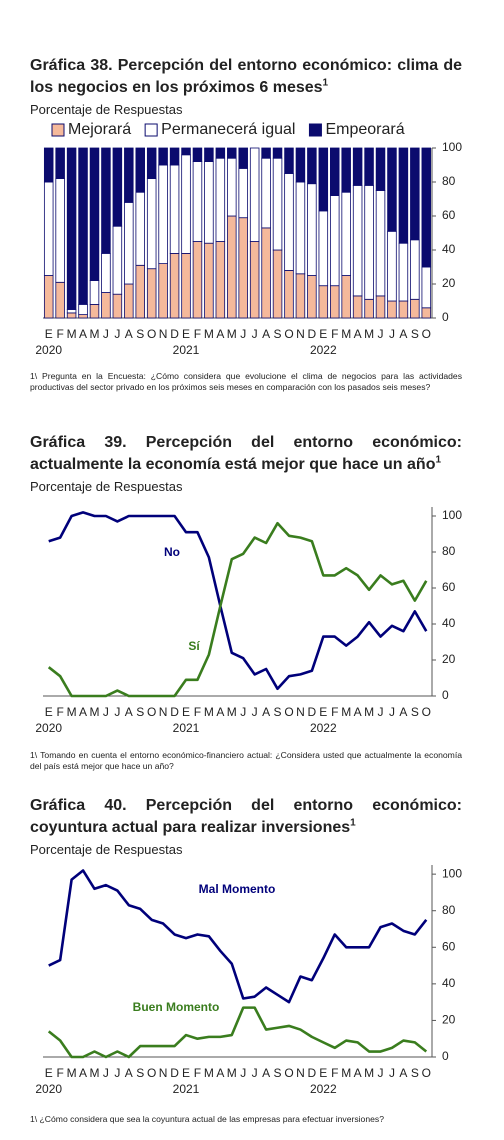 The height and width of the screenshot is (1140, 504). Describe the element at coordinates (106, 109) in the screenshot. I see `subtitle: Porcentaje de Respuestas` at that location.